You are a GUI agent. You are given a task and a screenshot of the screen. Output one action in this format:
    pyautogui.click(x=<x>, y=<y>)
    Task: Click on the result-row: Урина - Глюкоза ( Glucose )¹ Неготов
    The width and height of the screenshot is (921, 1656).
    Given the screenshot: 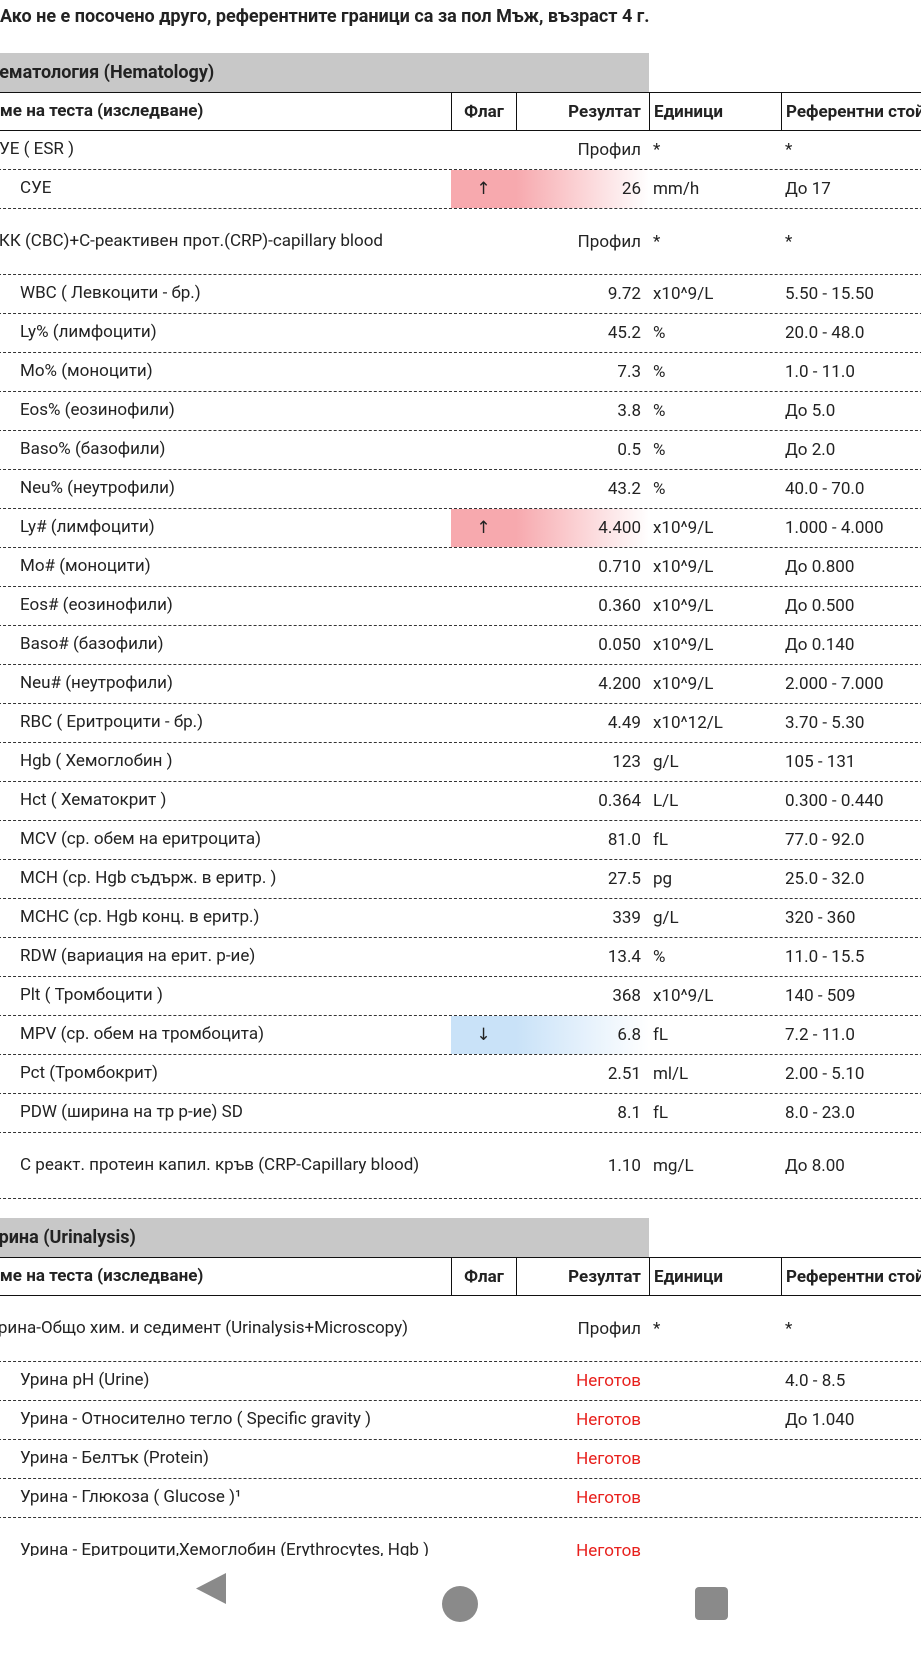 What is the action you would take?
    pyautogui.click(x=460, y=1498)
    